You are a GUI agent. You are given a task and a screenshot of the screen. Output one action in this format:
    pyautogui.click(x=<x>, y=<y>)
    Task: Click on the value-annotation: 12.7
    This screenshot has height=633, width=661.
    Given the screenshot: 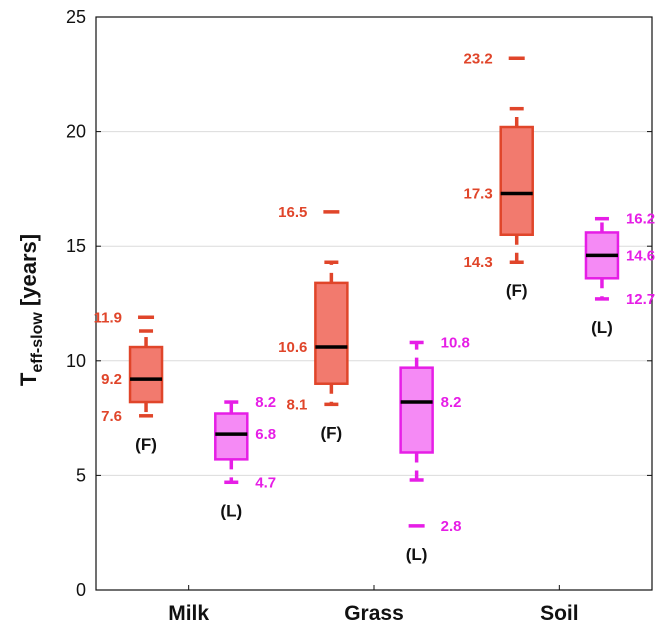 What is the action you would take?
    pyautogui.click(x=640, y=299)
    